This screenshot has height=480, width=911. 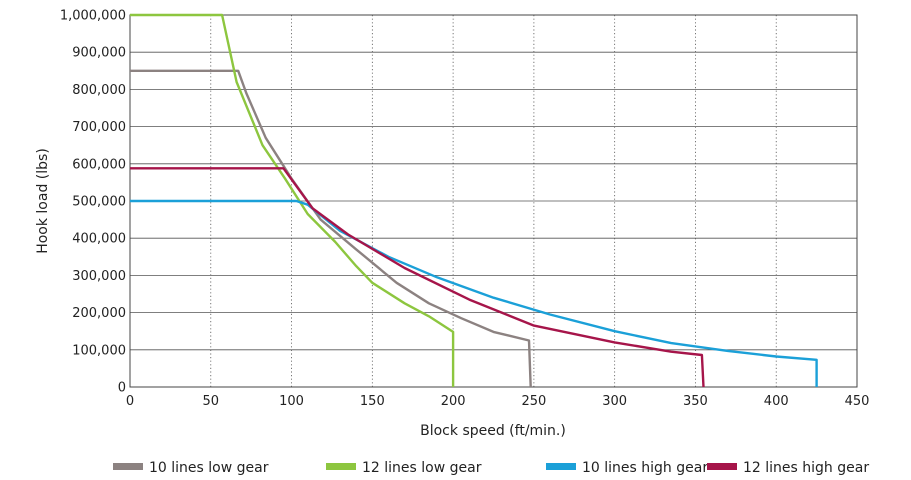 What do you see at coordinates (99, 202) in the screenshot?
I see `y-tick-label: 500,000` at bounding box center [99, 202].